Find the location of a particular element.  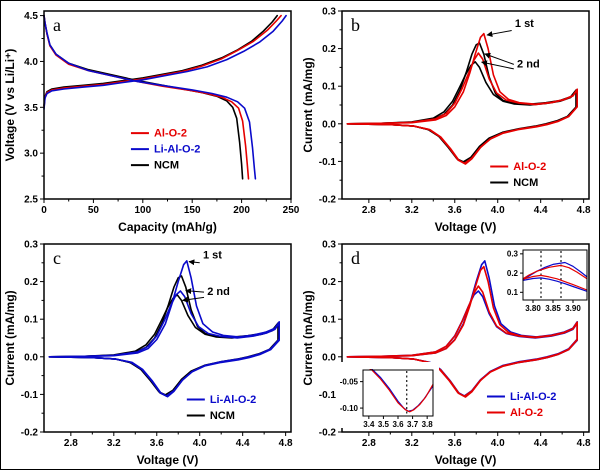

svg-text: 3.0 is located at coordinates (31, 154).